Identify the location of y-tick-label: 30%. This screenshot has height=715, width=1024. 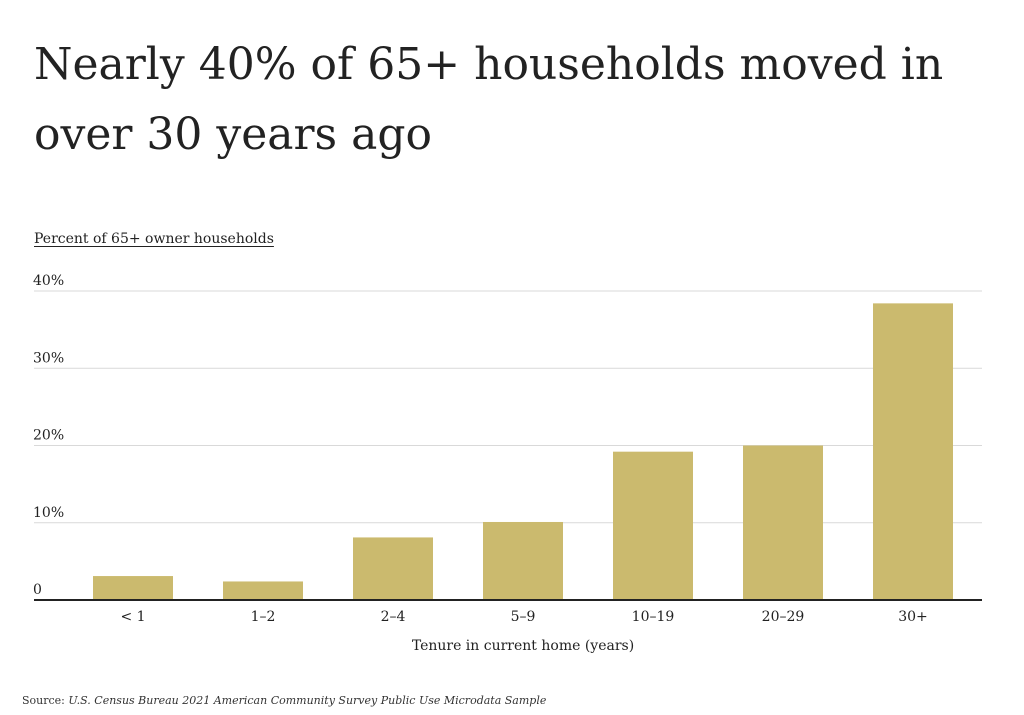
(48, 358).